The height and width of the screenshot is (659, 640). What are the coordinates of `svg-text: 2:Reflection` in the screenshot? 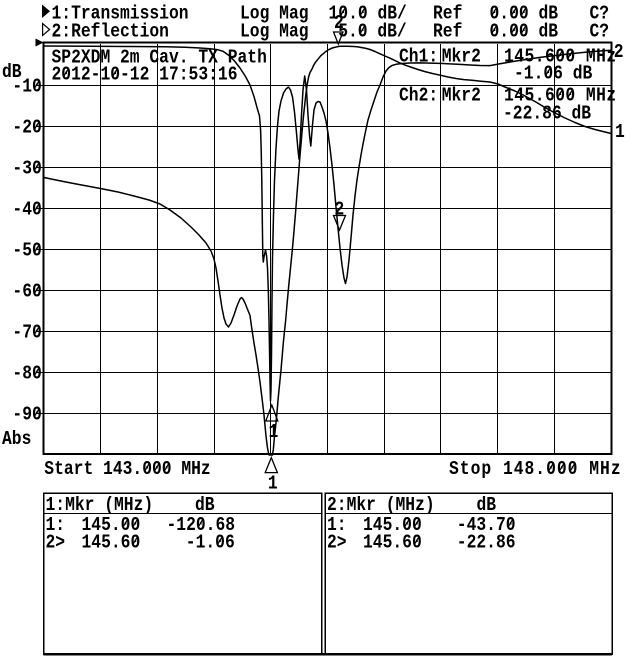 It's located at (110, 32).